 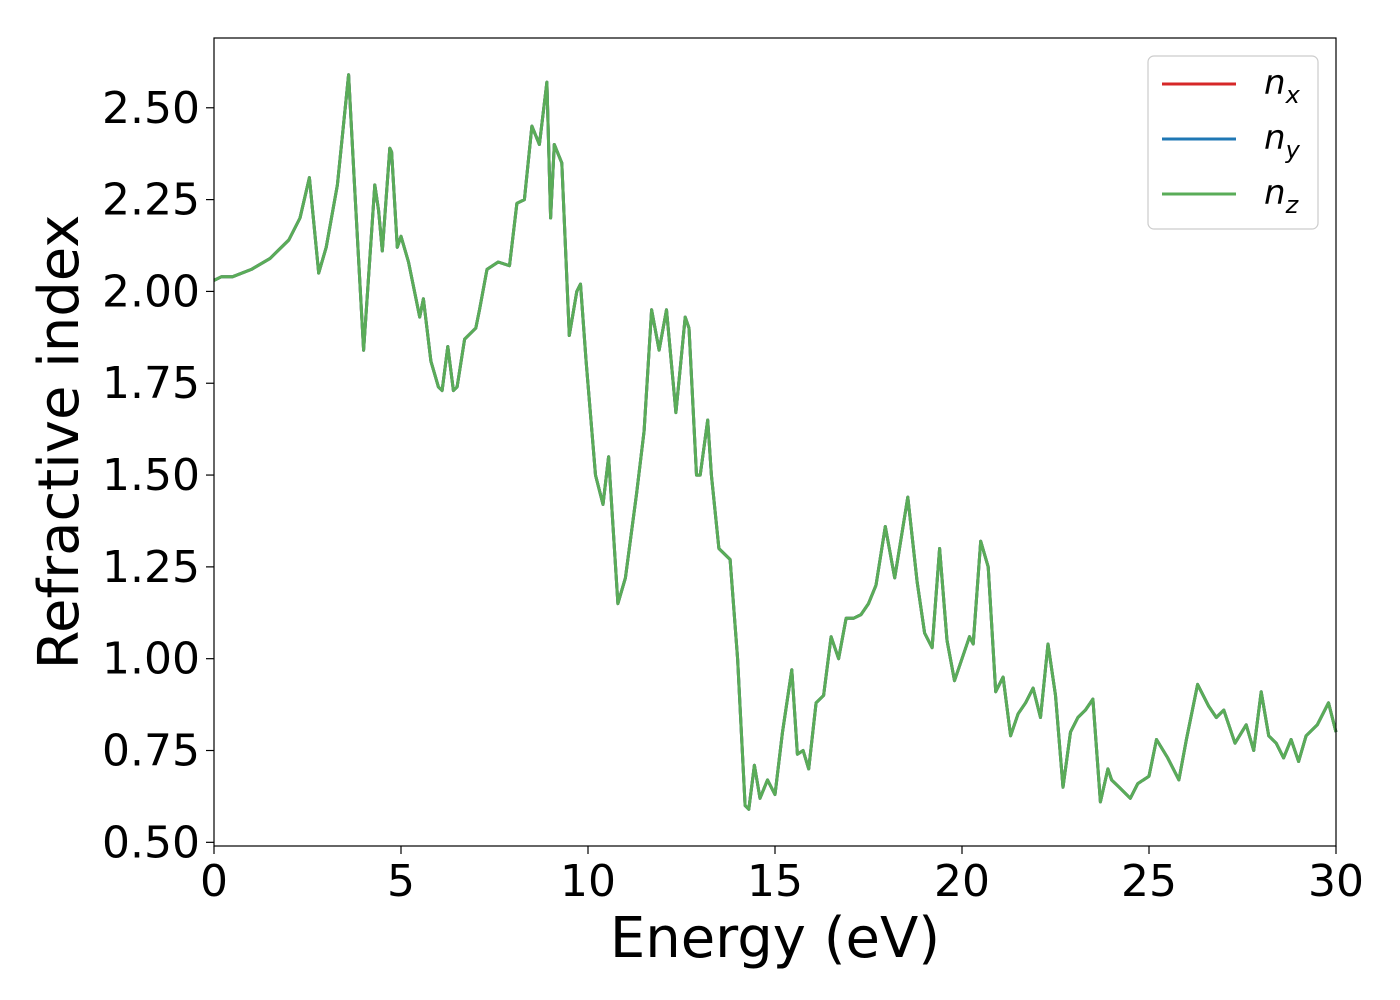 I want to click on x-tick-label: 0, so click(x=214, y=881).